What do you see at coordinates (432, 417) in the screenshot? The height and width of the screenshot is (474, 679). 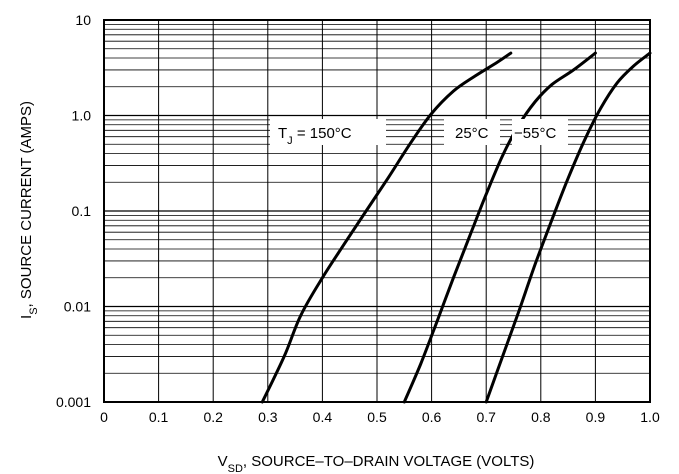 I see `x-tick-label: 0.6` at bounding box center [432, 417].